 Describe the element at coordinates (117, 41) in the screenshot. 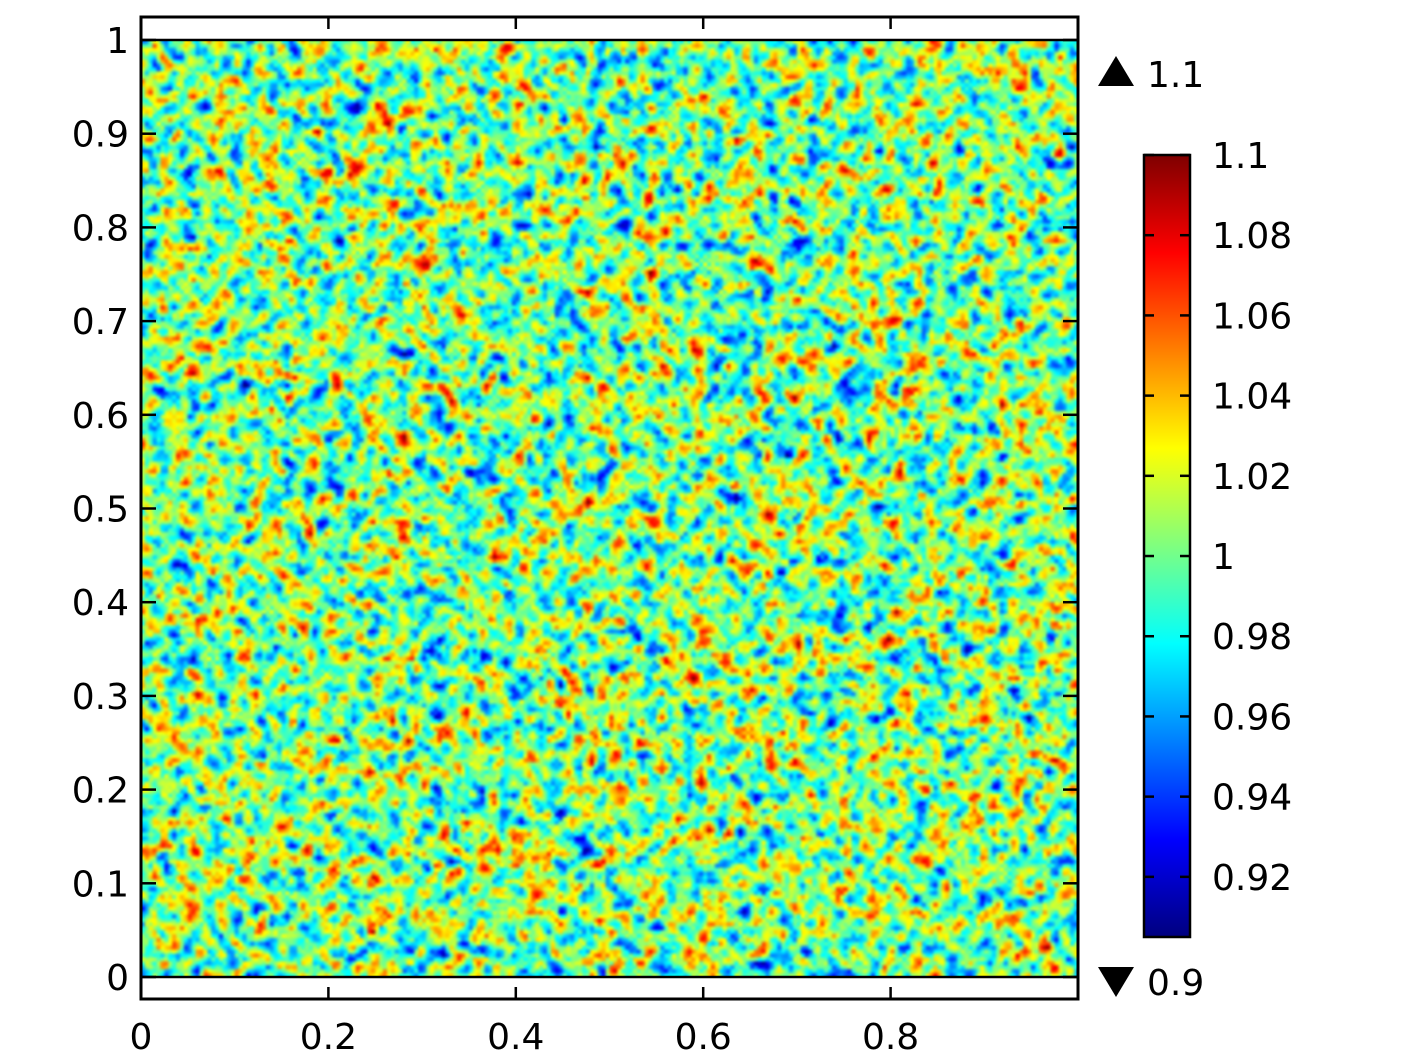

I see `y-tick-label: 1` at that location.